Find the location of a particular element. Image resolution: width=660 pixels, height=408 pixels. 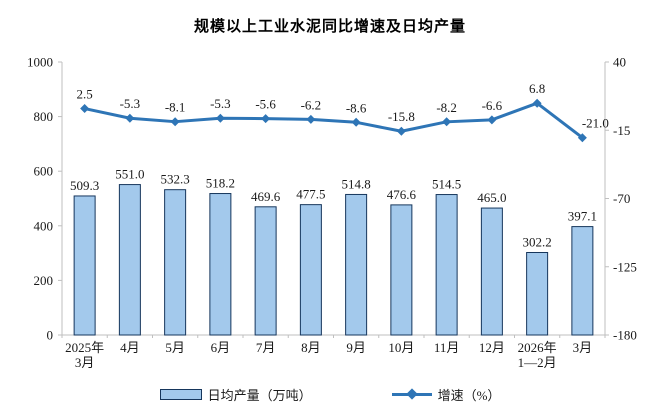

left-axis-tick-label: 1000 is located at coordinates (40, 62).